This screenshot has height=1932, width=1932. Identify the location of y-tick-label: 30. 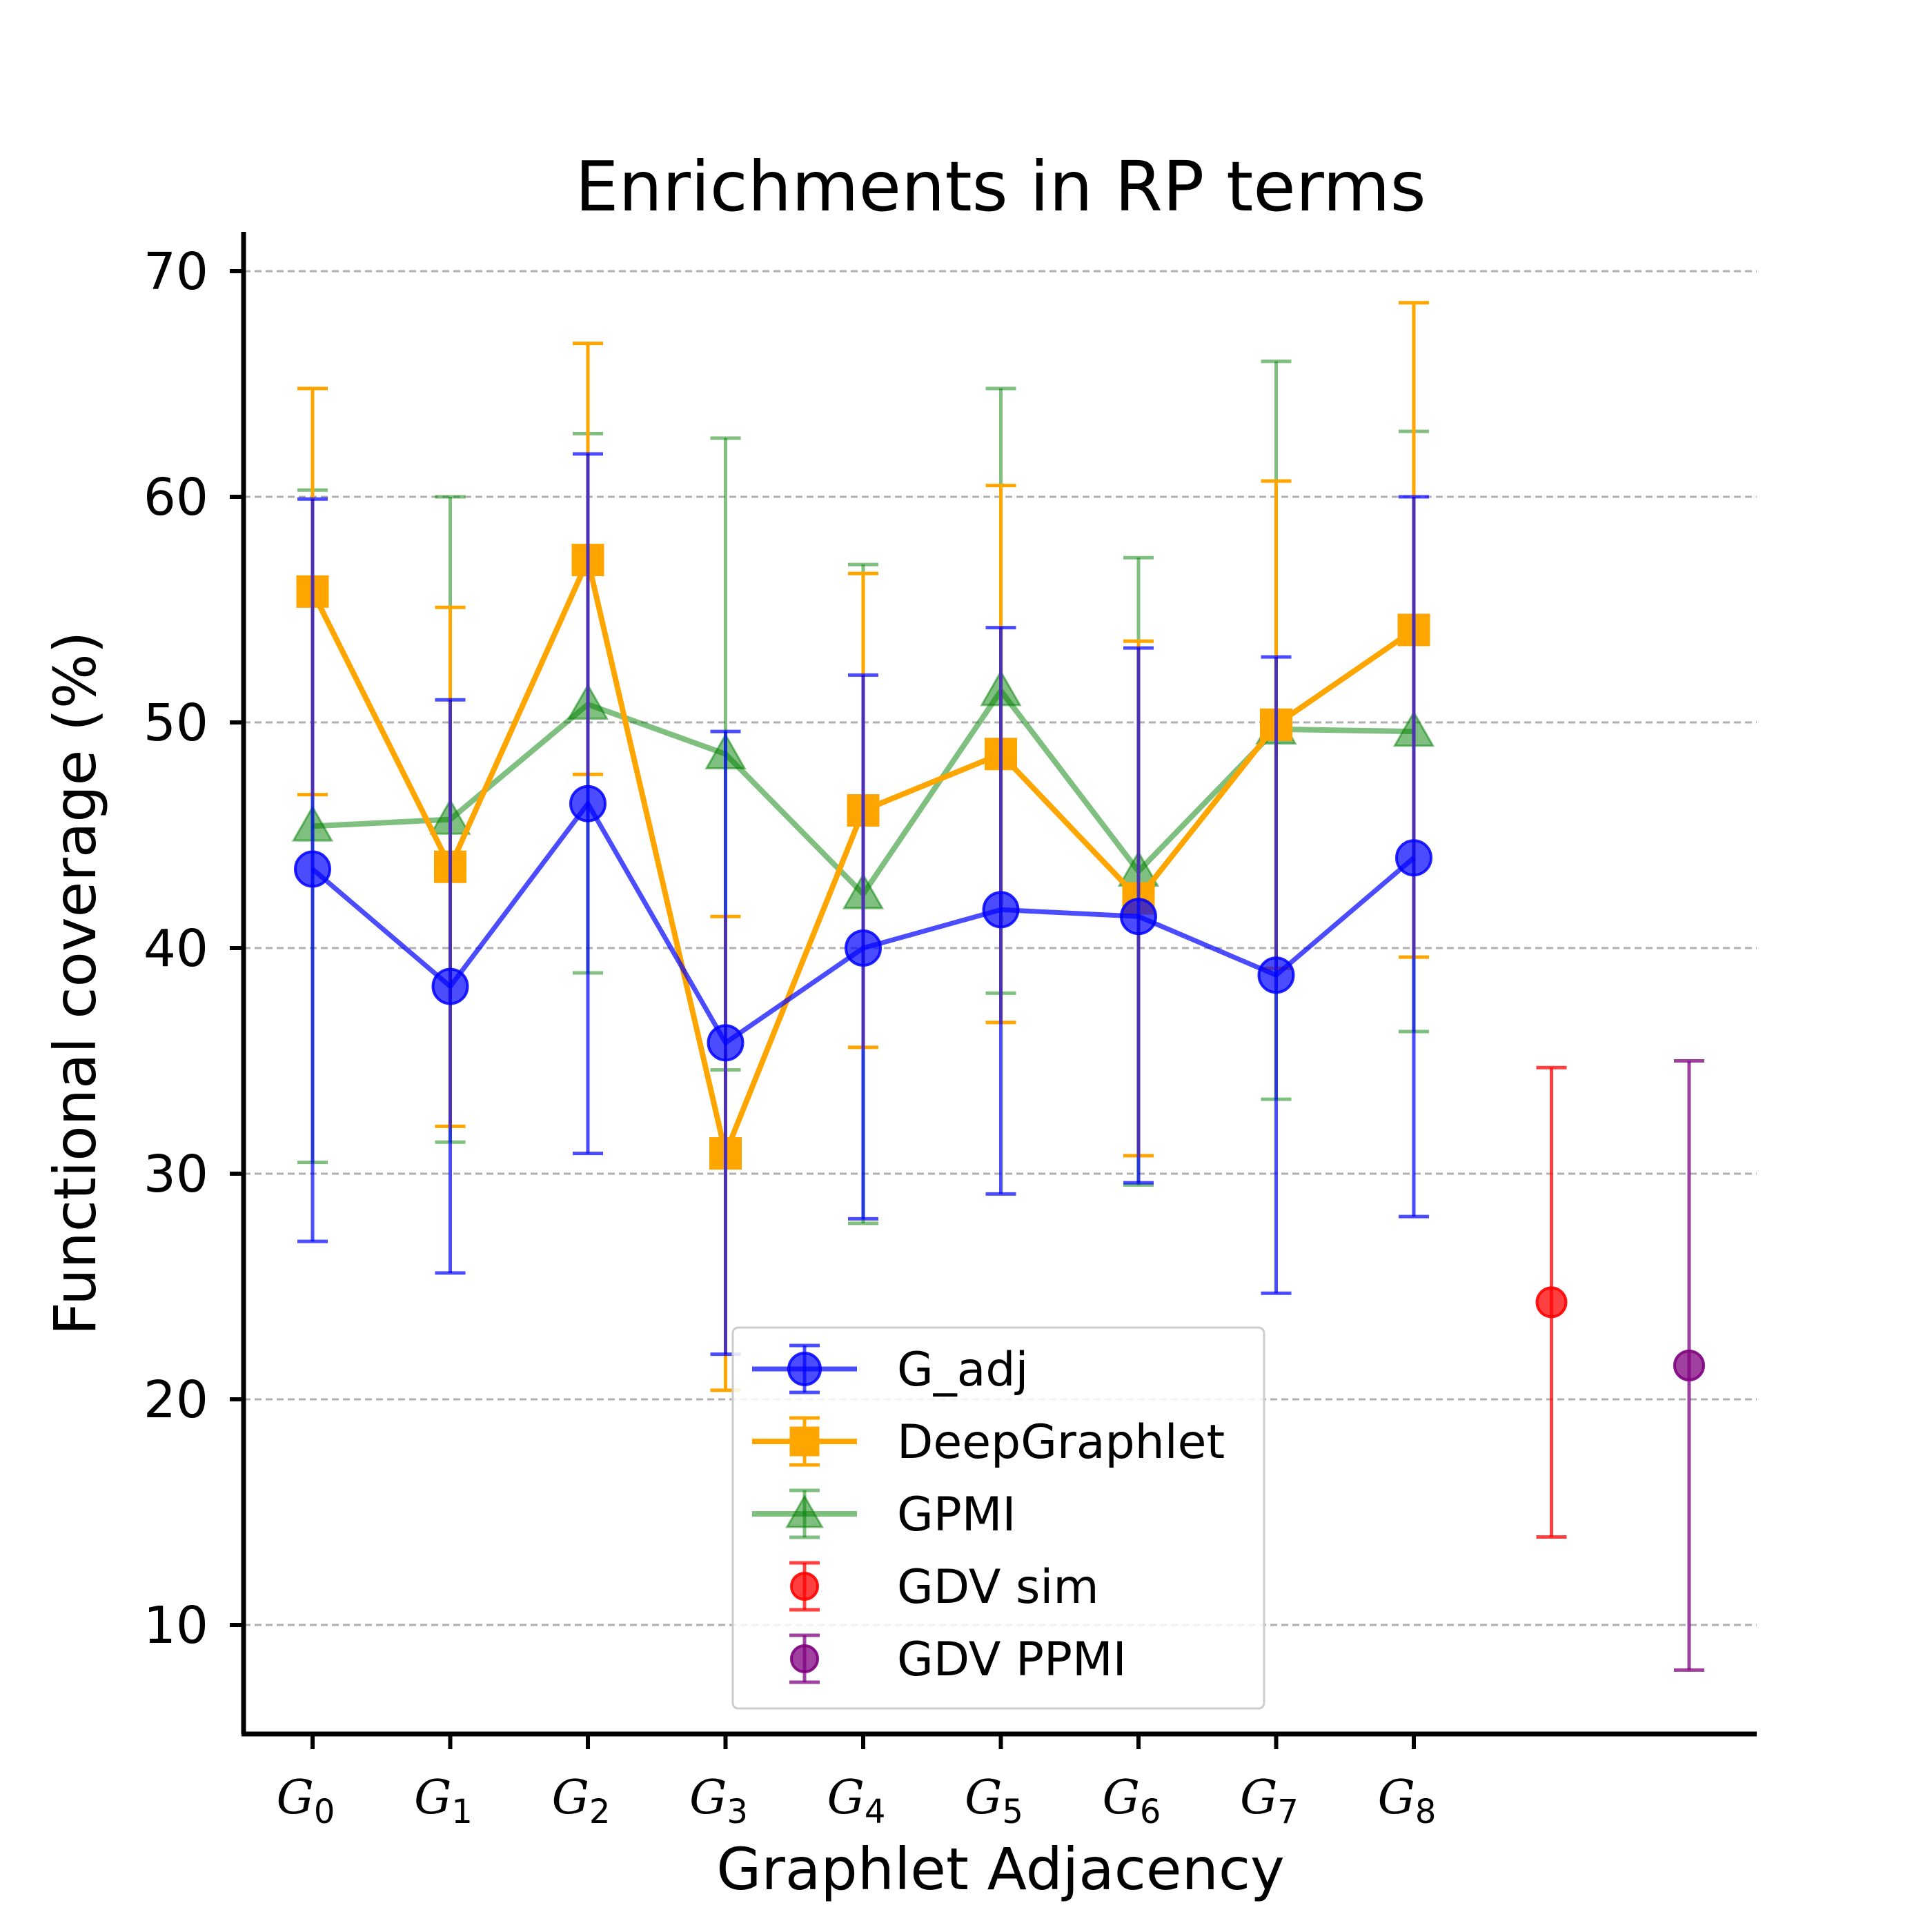
(176, 1174).